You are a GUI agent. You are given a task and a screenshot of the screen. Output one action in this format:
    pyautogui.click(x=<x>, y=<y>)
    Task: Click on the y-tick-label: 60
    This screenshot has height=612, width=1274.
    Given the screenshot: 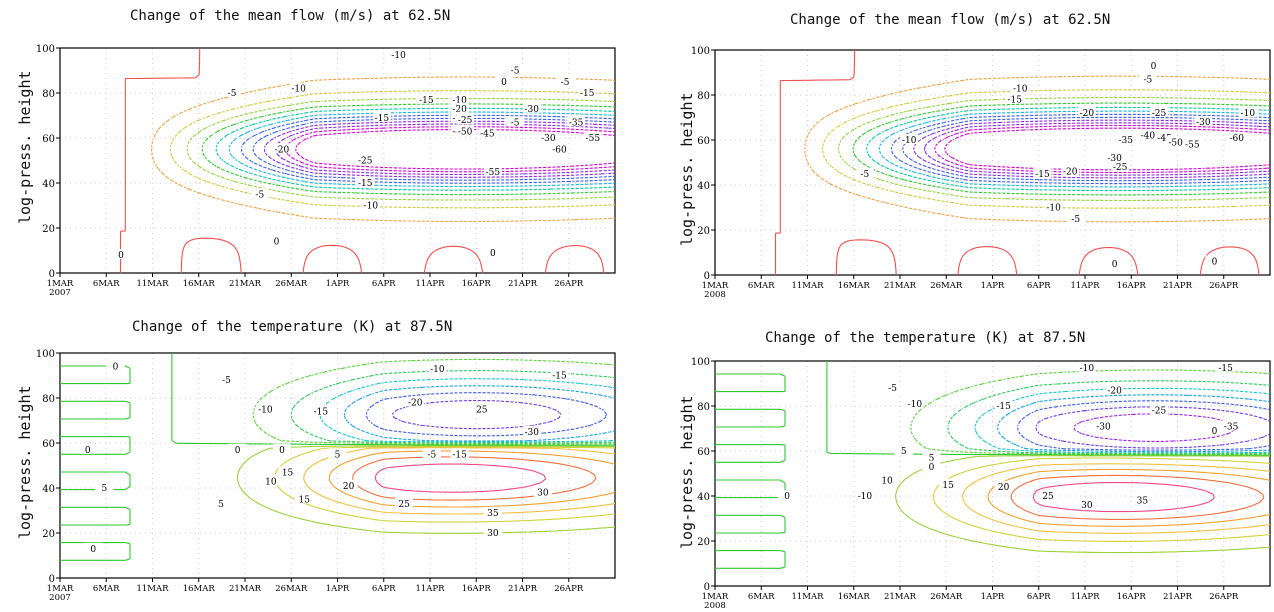 What is the action you would take?
    pyautogui.click(x=703, y=452)
    